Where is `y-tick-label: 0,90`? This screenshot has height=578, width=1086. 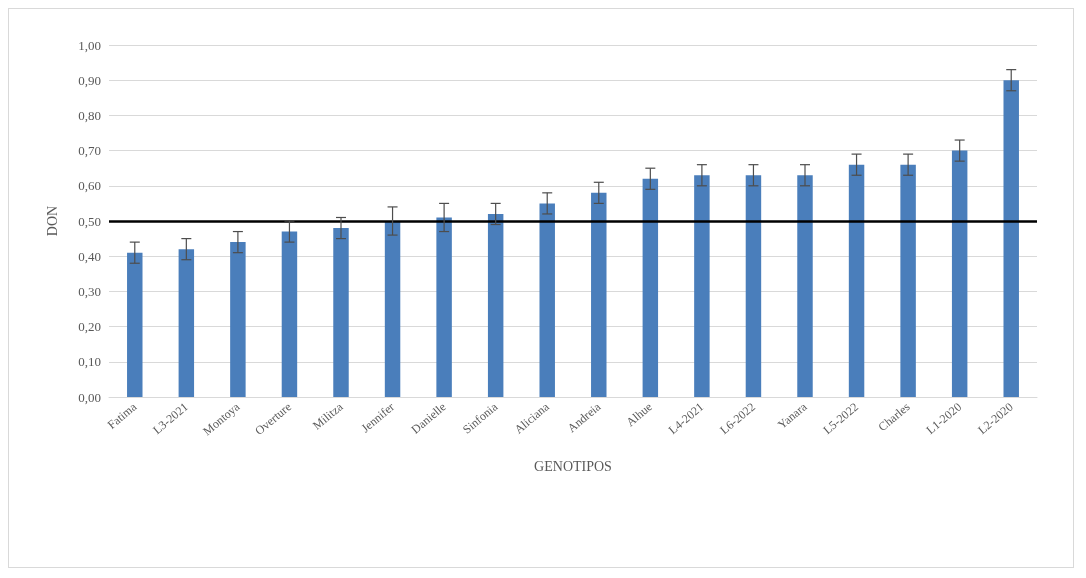 y-tick-label: 0,90 is located at coordinates (89, 80).